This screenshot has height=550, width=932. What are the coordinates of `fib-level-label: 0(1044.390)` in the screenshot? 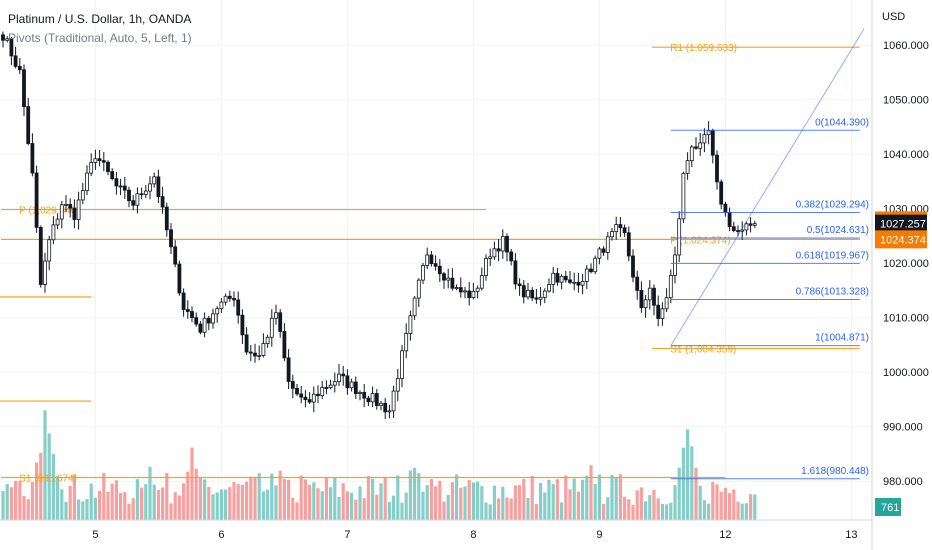 It's located at (842, 122).